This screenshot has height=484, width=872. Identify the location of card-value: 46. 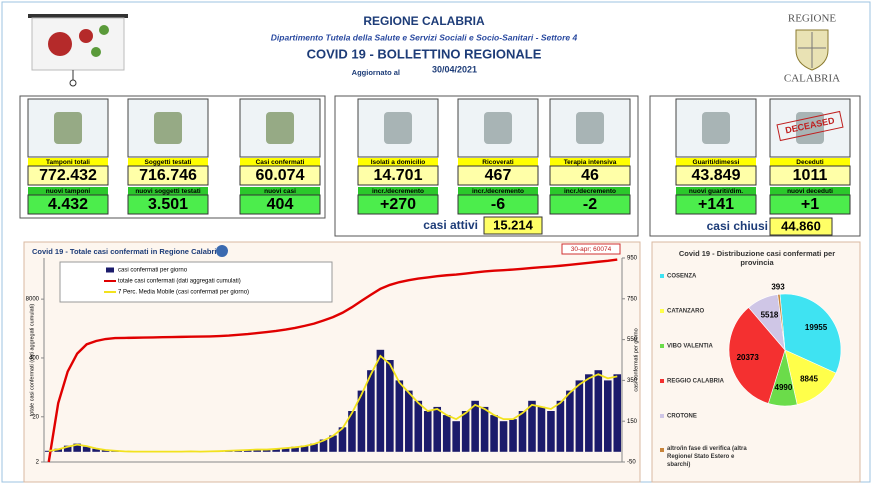
(590, 175).